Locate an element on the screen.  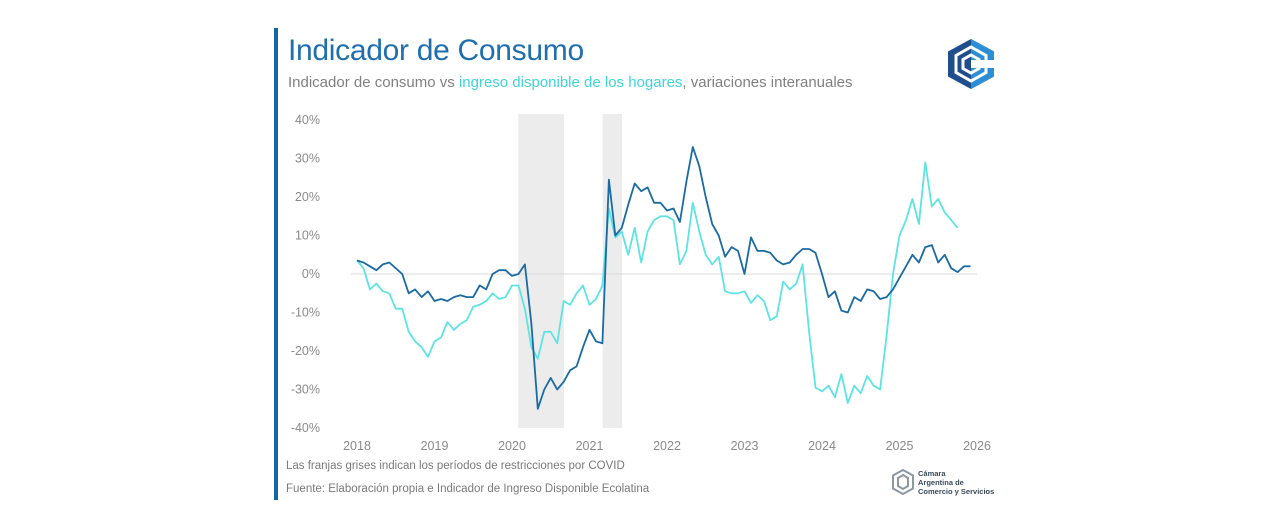
y-tick-label: 10% is located at coordinates (307, 236).